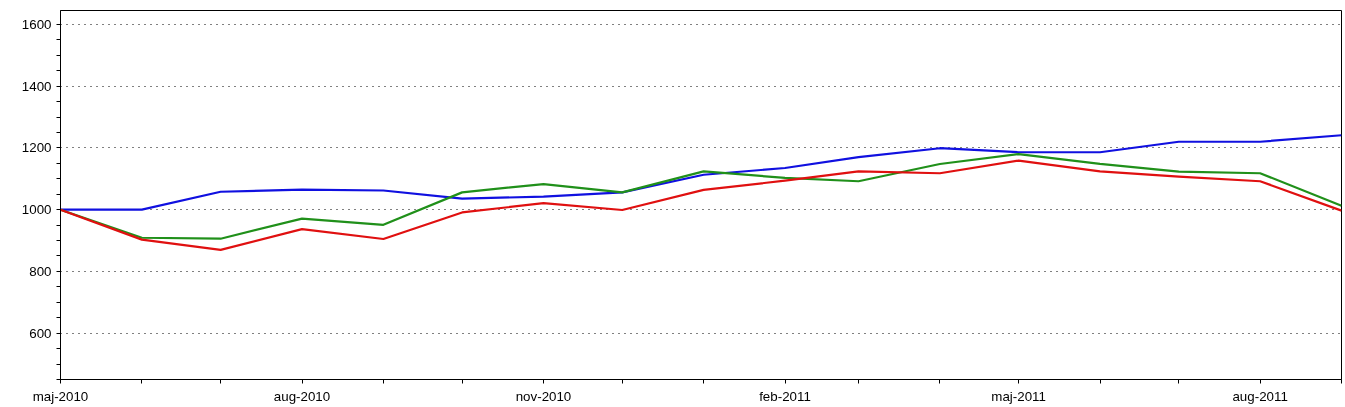 This screenshot has height=407, width=1345. I want to click on y-tick-label: 1000, so click(36, 210).